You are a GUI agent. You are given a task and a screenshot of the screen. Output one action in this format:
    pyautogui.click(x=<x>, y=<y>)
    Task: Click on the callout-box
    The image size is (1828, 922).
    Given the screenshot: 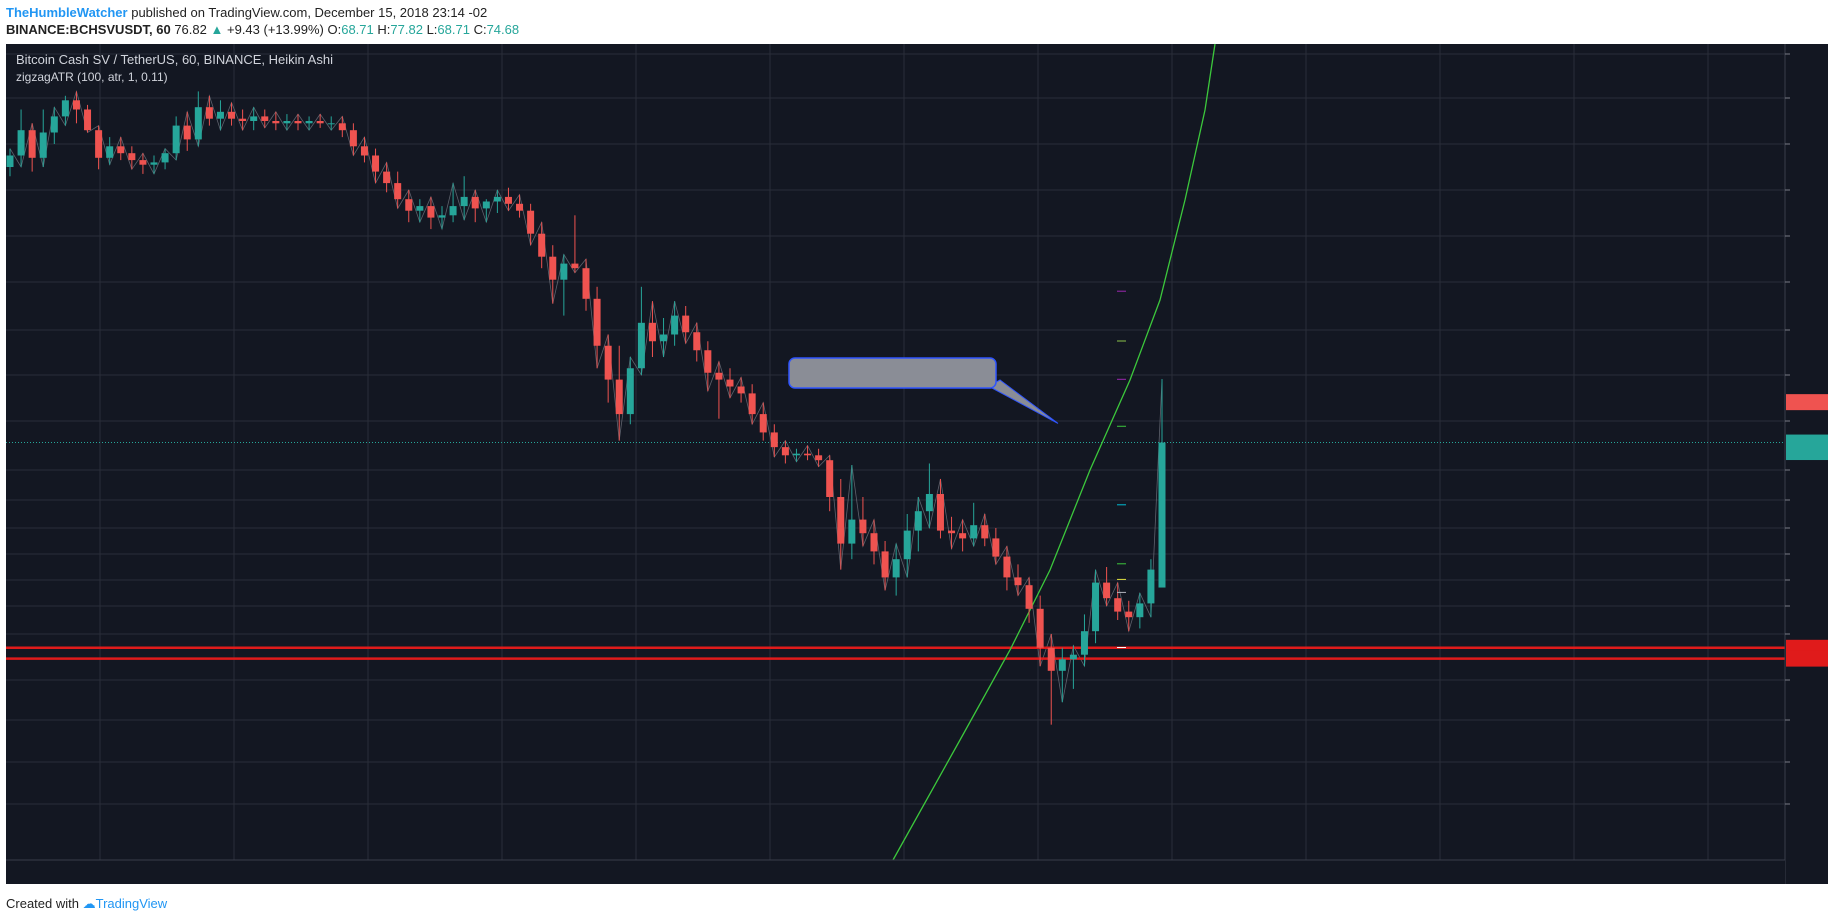 What is the action you would take?
    pyautogui.click(x=892, y=373)
    